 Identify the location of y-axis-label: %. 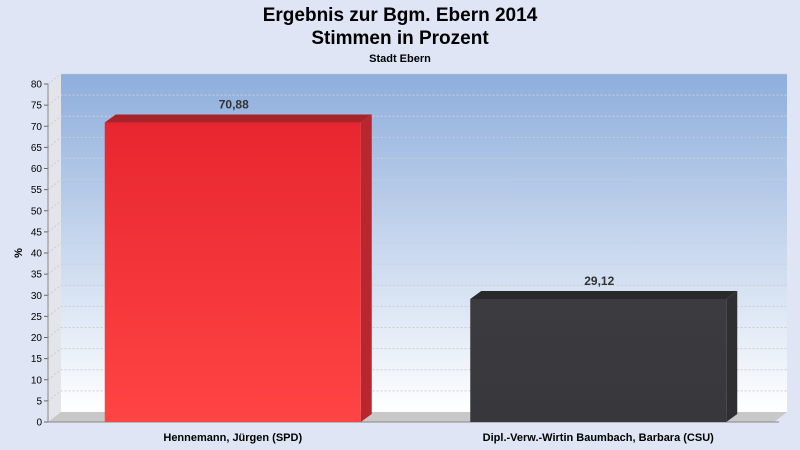
(19, 253).